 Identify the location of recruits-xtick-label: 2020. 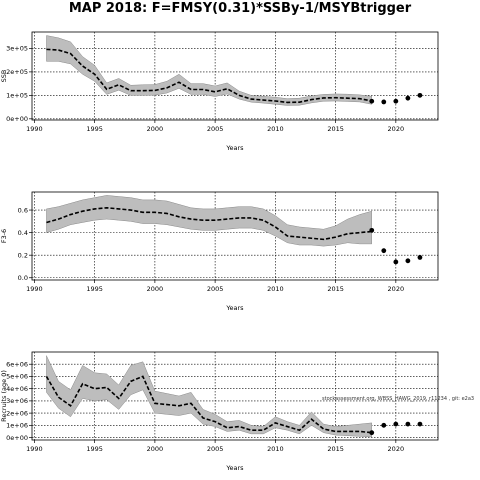
(396, 449).